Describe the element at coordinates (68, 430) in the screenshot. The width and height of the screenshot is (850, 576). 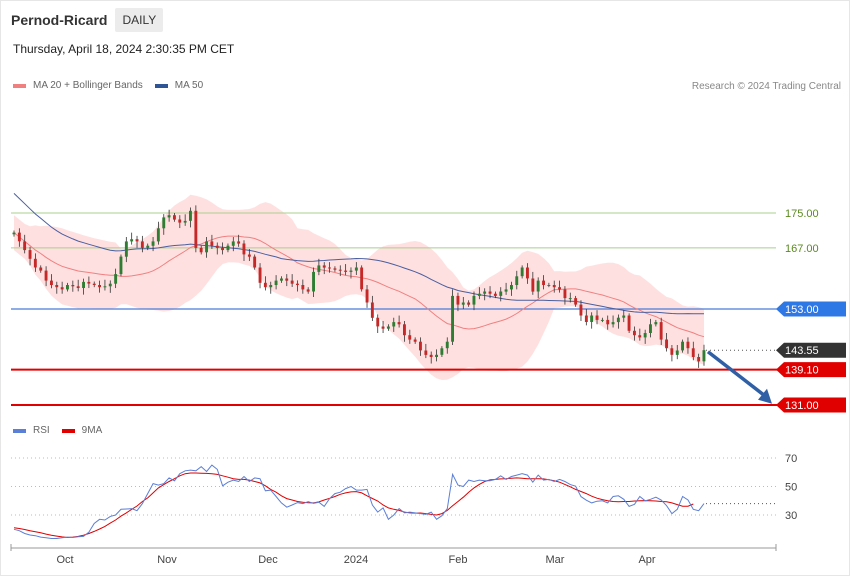
I see `legend-swatch-9ma` at that location.